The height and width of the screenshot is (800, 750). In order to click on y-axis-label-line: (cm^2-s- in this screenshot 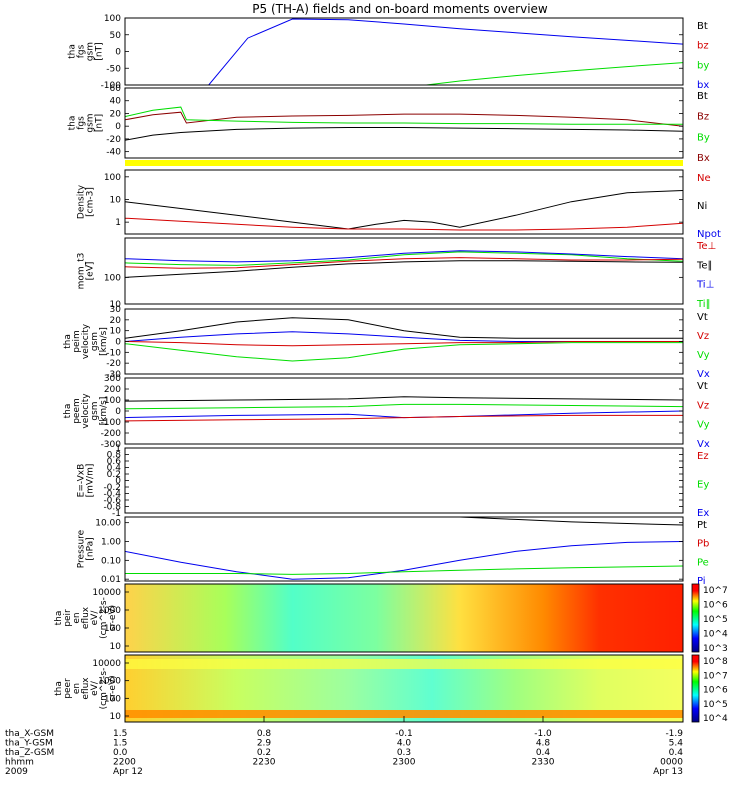, I will do `click(104, 689)`.